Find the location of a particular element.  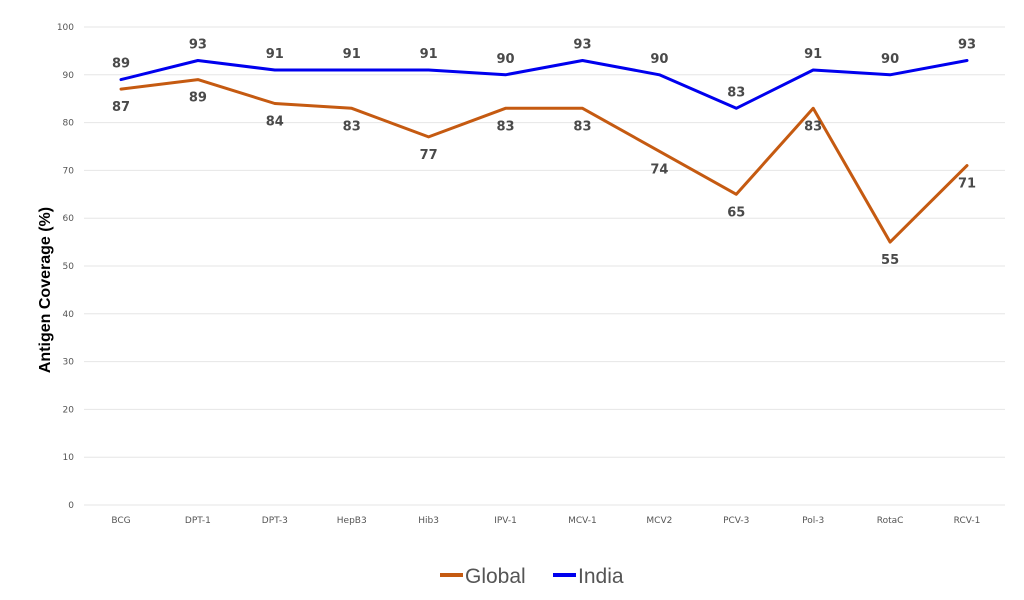

y-axis-ticks: 0 10 20 30 40 50 60 70 80 90 100 is located at coordinates (65, 267).